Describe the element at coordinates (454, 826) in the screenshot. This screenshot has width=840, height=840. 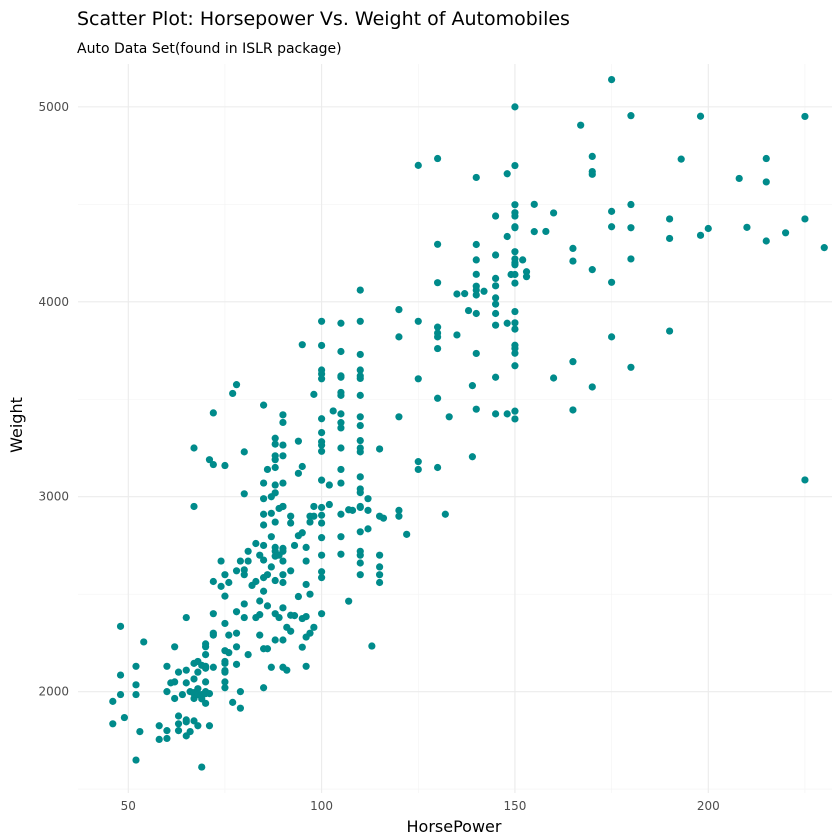
I see `x-axis-title: HorsePower` at that location.